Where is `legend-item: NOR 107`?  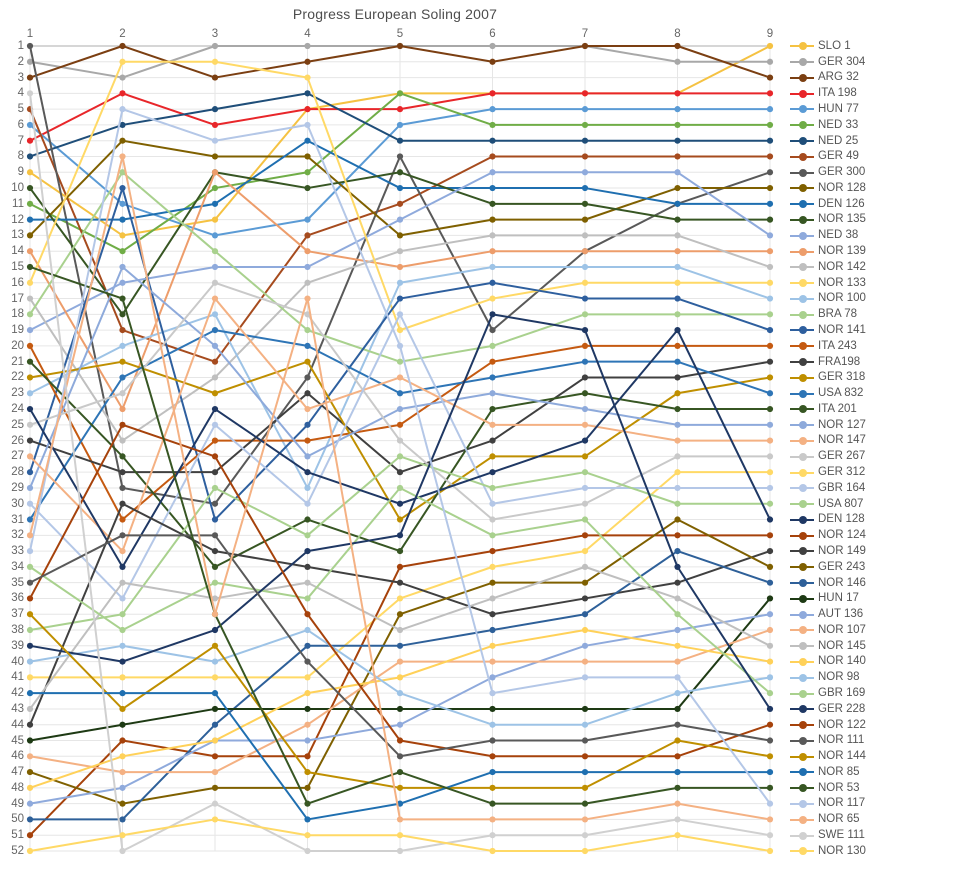 legend-item: NOR 107 is located at coordinates (828, 630).